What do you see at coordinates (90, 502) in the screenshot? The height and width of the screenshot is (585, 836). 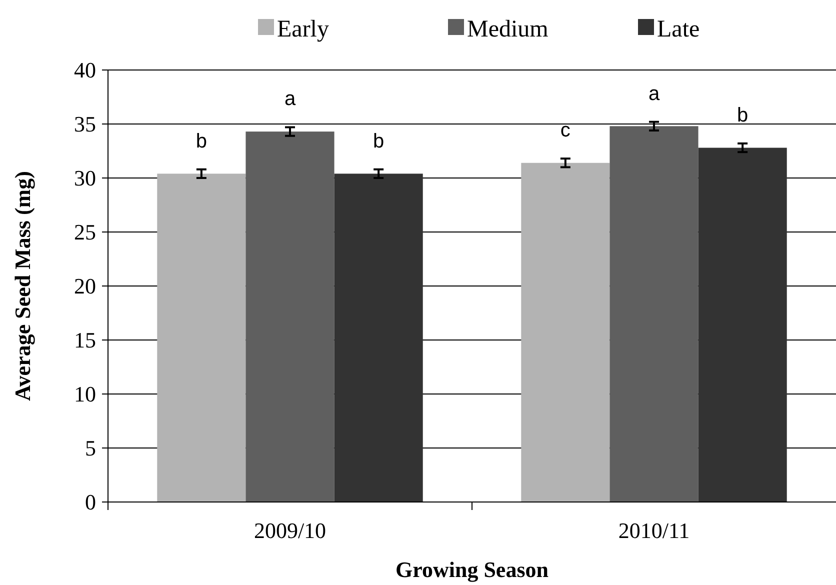 I see `y-tick-label: 0` at bounding box center [90, 502].